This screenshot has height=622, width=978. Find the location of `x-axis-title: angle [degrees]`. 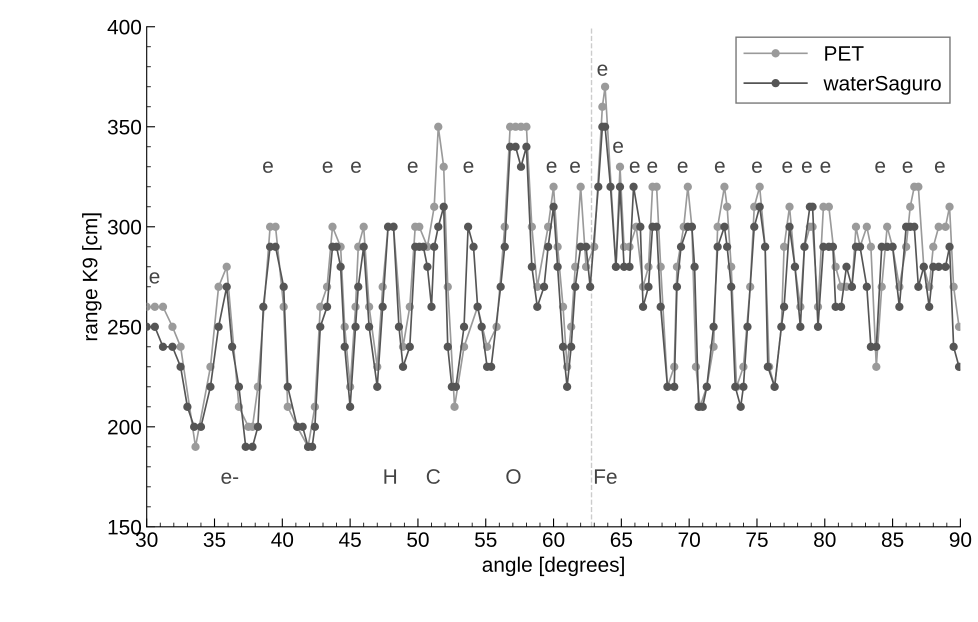

x-axis-title: angle [degrees] is located at coordinates (553, 566).